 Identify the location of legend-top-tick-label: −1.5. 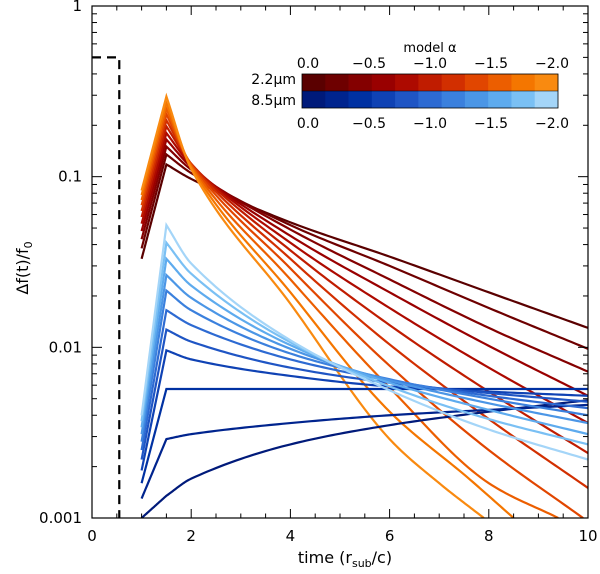
(491, 64).